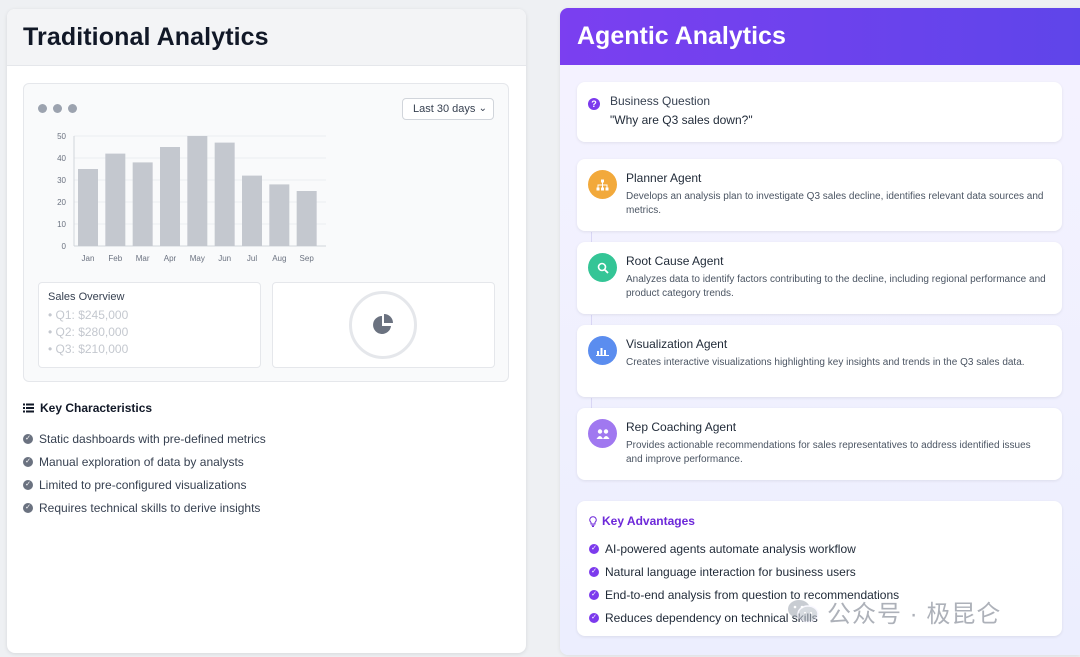 Image resolution: width=1080 pixels, height=657 pixels. Describe the element at coordinates (86, 297) in the screenshot. I see `sales-overview-title: Sales Overview` at that location.